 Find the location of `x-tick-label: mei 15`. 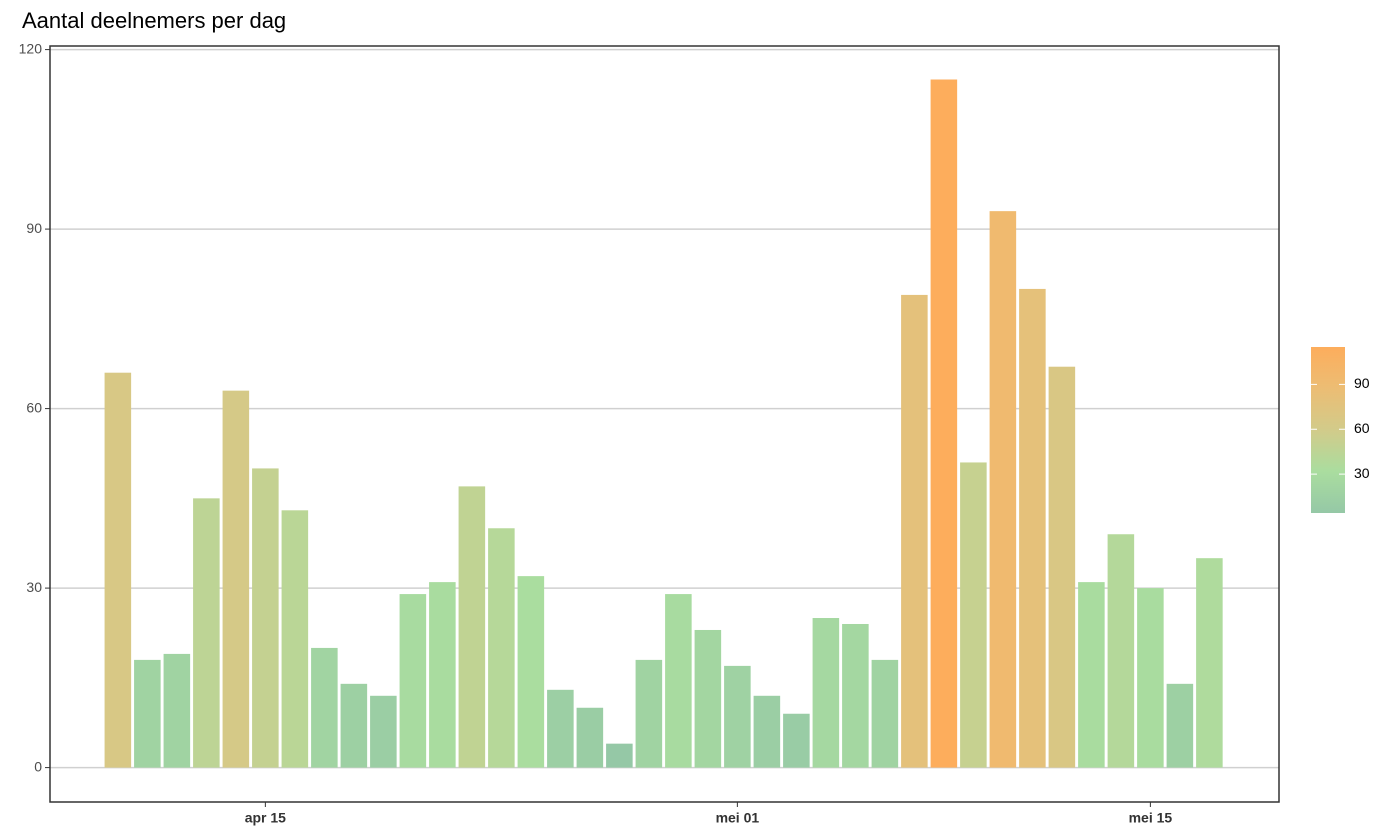

x-tick-label: mei 15 is located at coordinates (1151, 818).